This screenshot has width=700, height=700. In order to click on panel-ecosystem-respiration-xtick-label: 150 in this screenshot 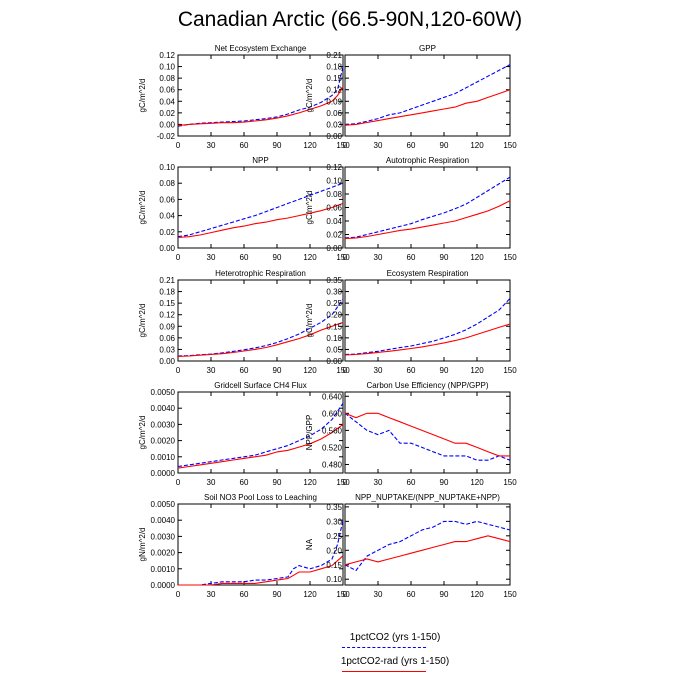, I will do `click(510, 370)`.